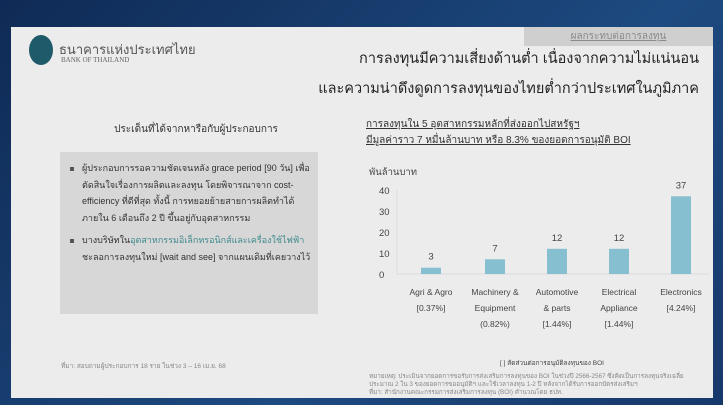  I want to click on data-label: 3, so click(430, 257).